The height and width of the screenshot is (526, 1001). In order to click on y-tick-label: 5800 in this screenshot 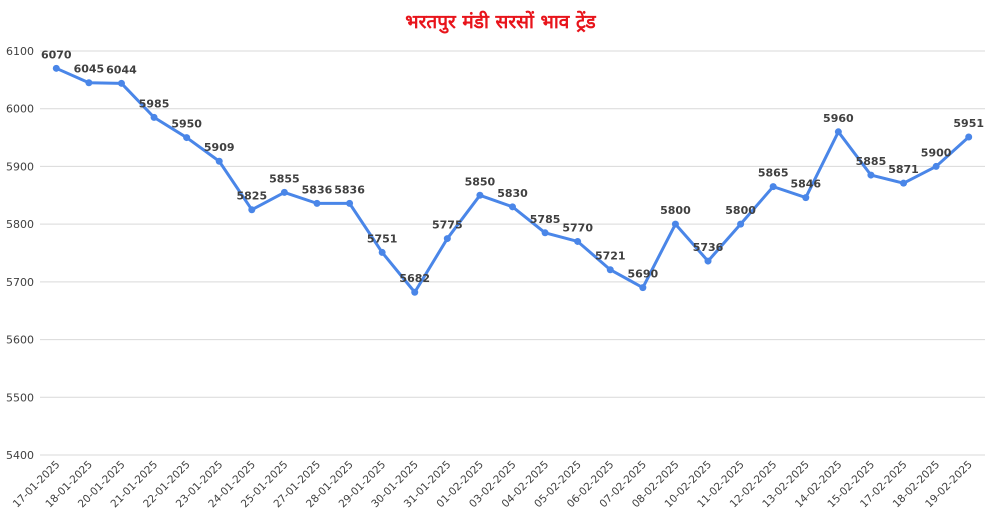, I will do `click(20, 224)`.